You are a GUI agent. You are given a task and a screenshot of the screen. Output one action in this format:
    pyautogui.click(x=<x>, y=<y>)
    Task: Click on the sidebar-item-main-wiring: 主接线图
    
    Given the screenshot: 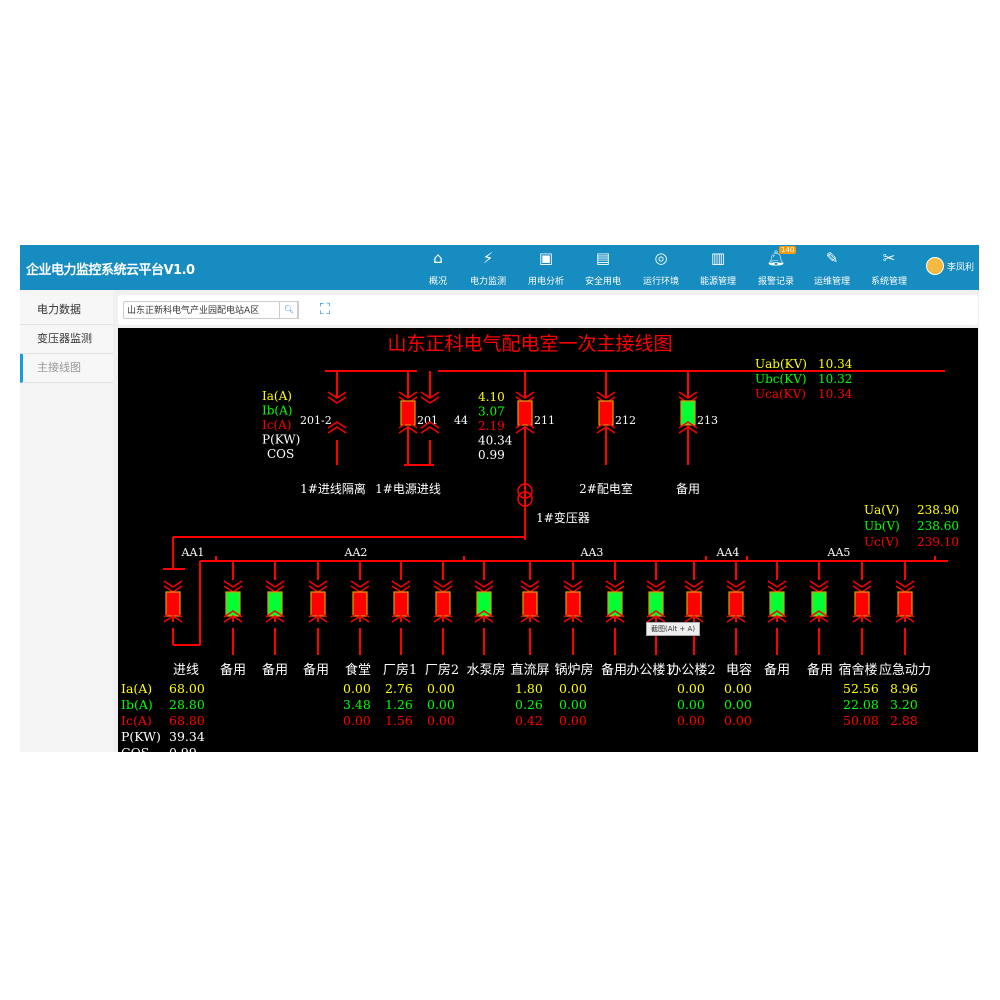 What is the action you would take?
    pyautogui.click(x=66, y=368)
    